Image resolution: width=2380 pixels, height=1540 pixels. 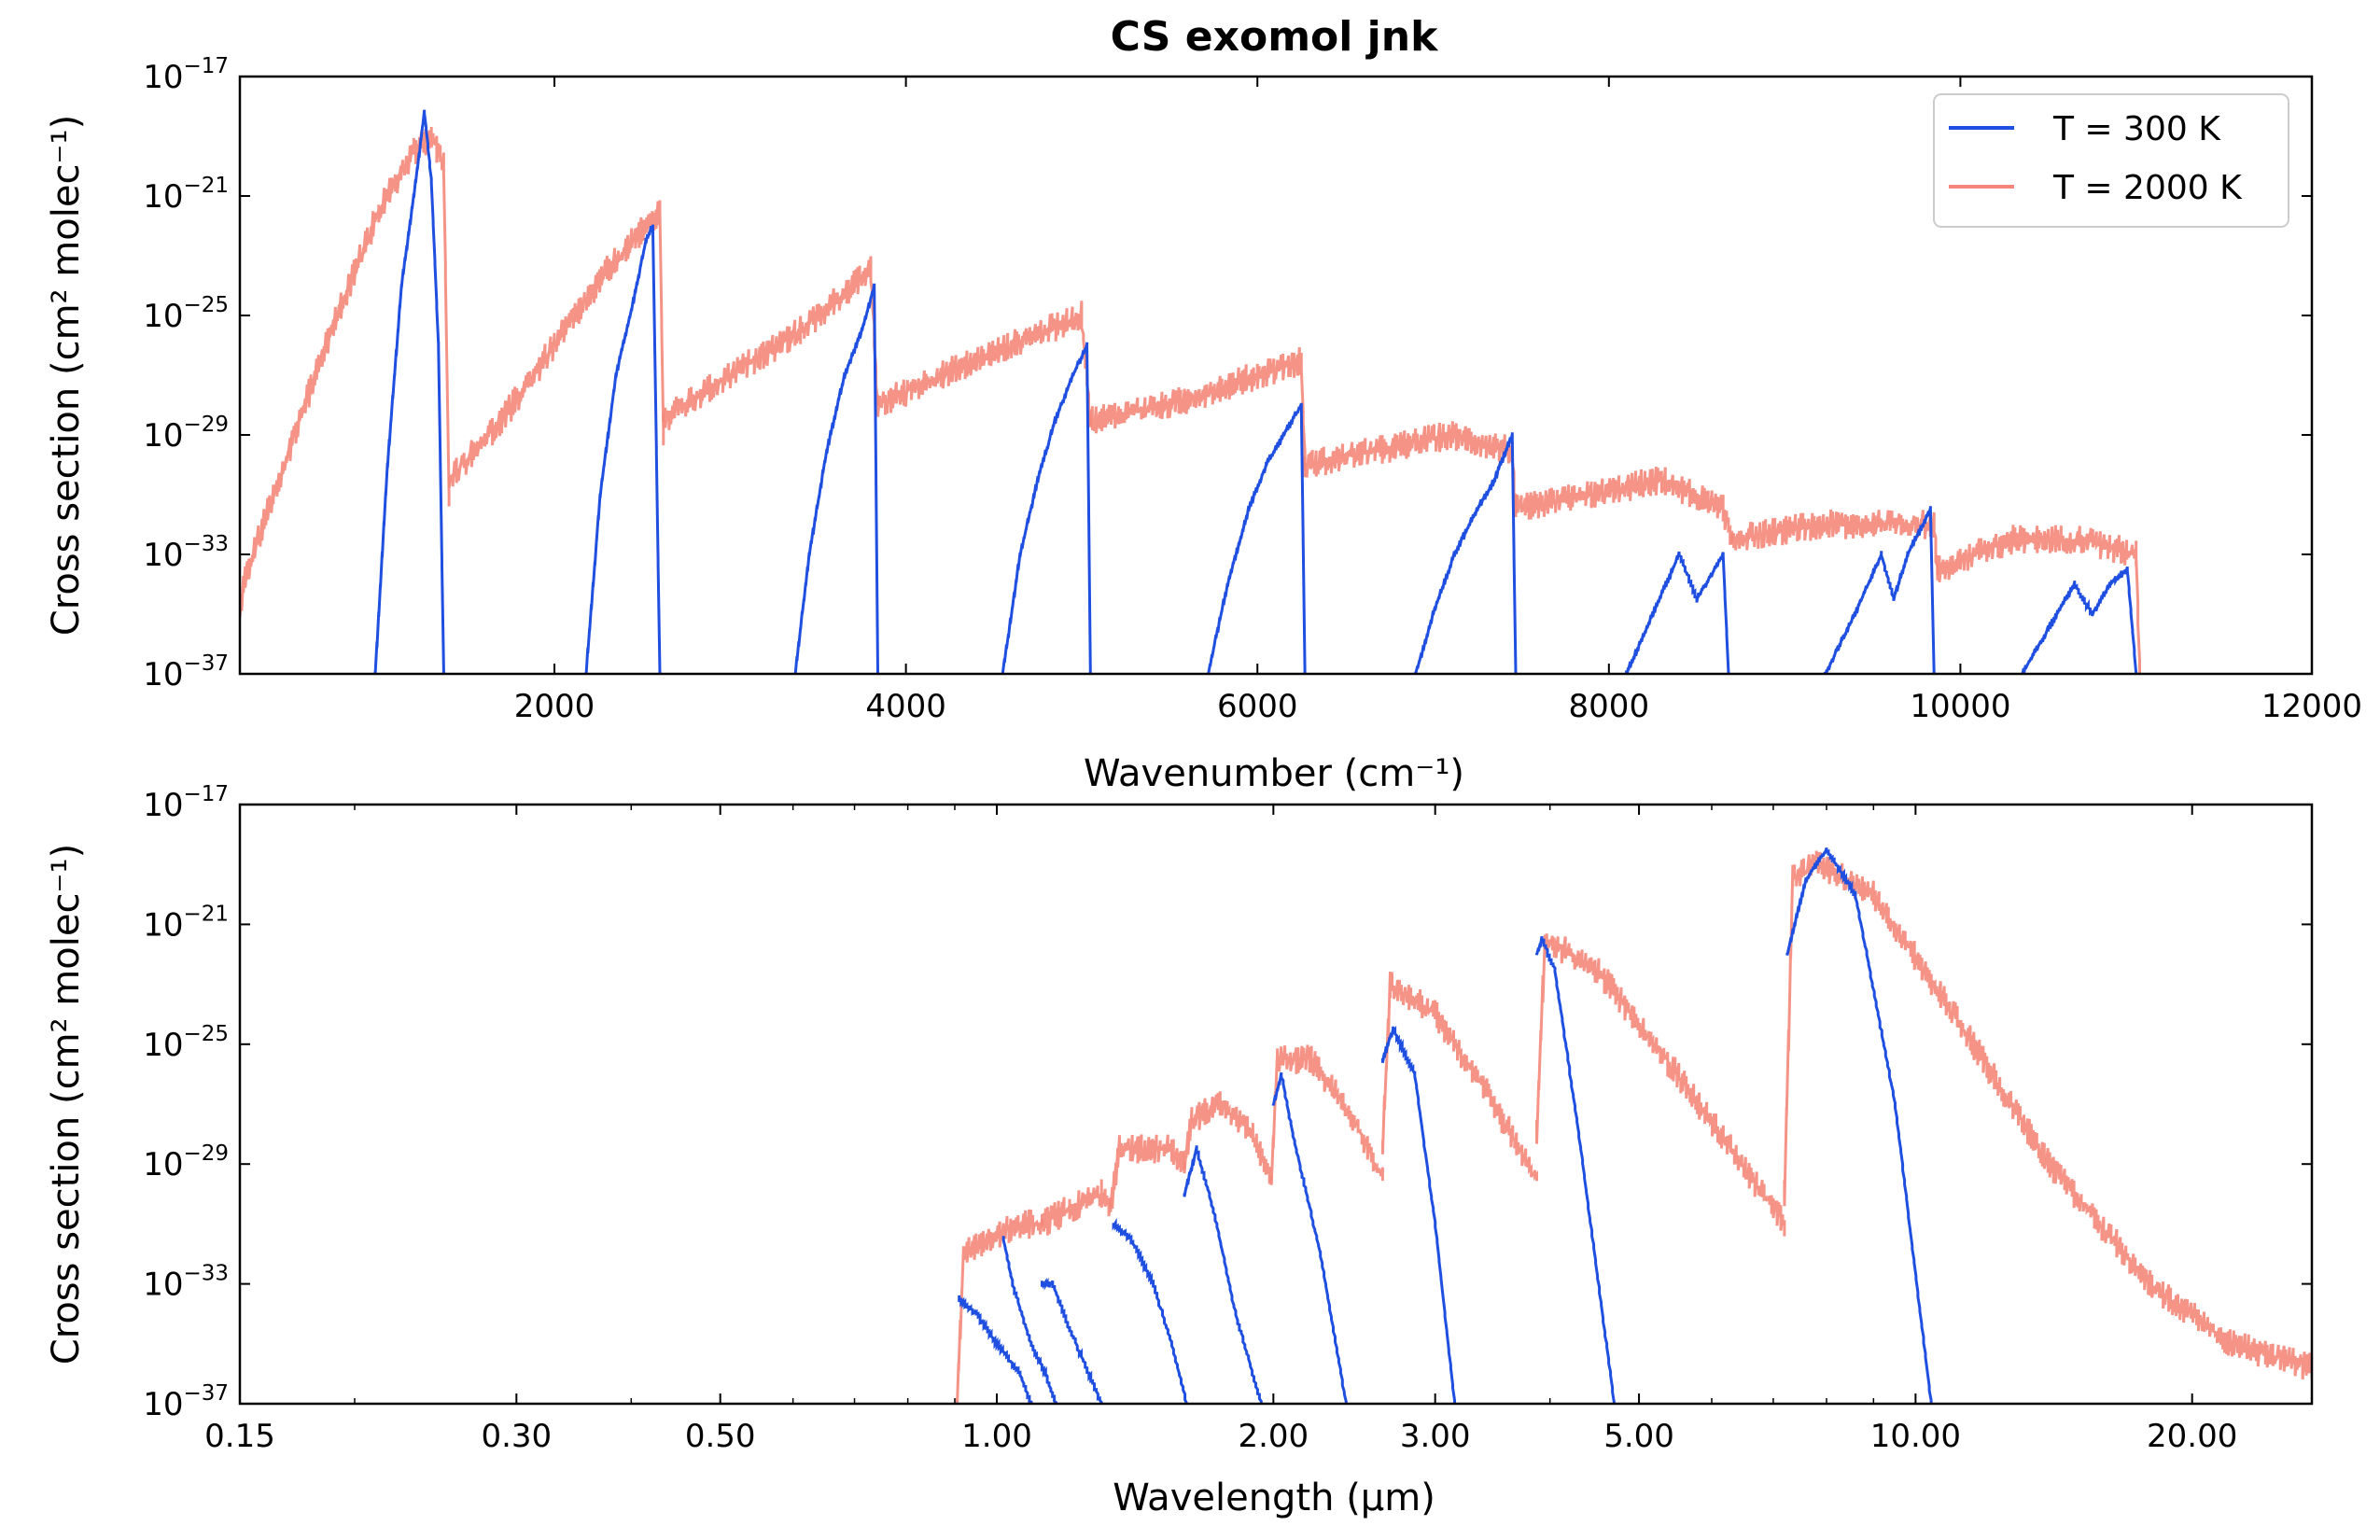 I want to click on legend-label-t300: T = 300 K, so click(x=2136, y=129).